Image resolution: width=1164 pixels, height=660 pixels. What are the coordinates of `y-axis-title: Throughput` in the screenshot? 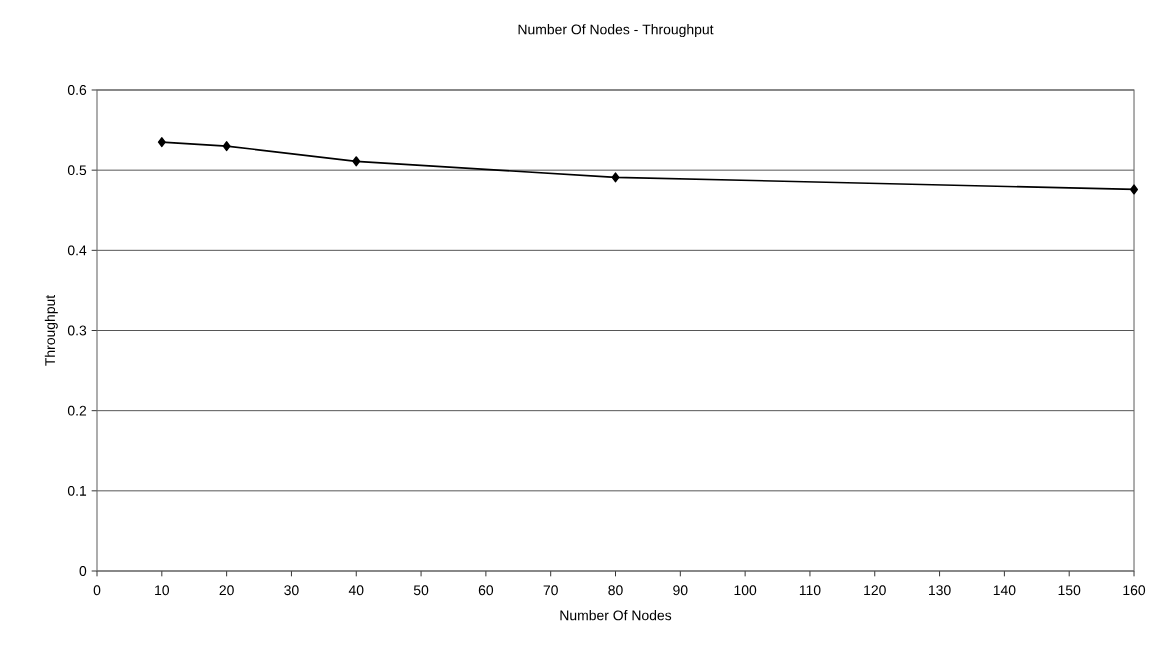 It's located at (51, 330).